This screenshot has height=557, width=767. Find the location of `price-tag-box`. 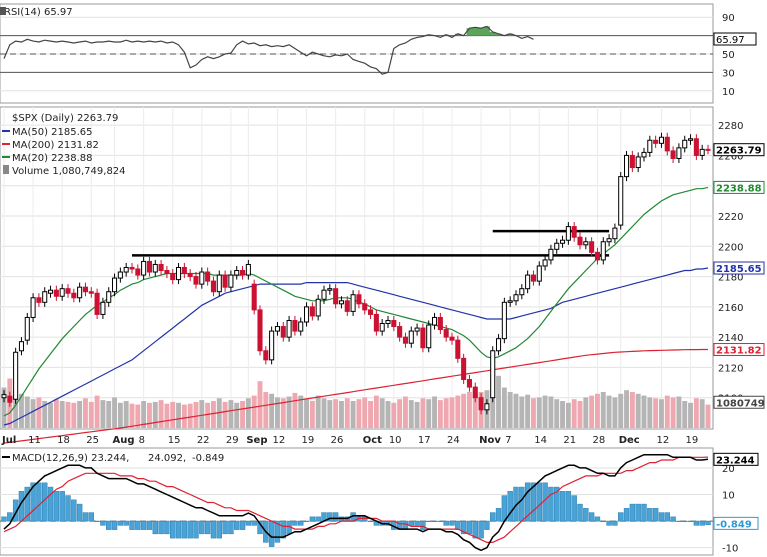

price-tag-box is located at coordinates (739, 187).